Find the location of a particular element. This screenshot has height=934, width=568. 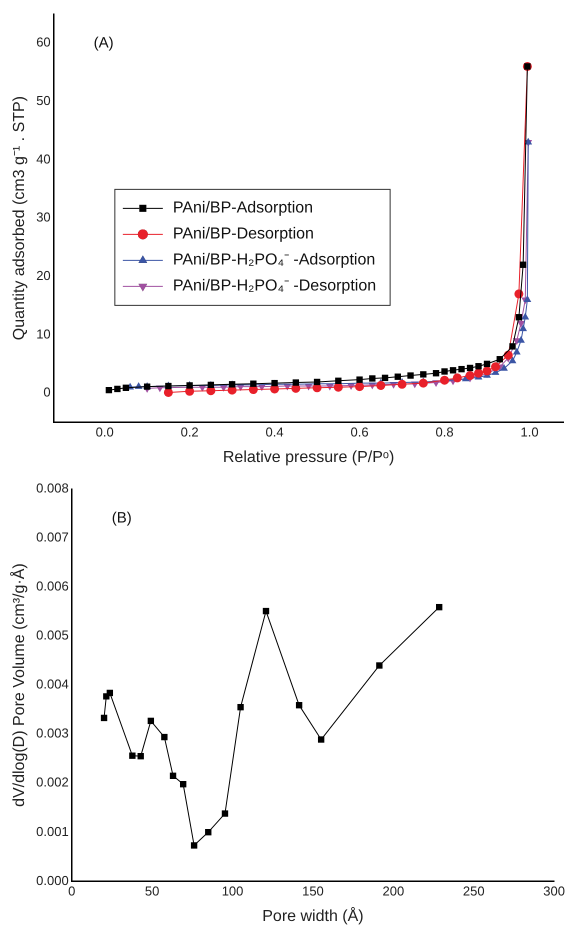

y-axis-title: dV/dlog(D) Pore Volume (cm³/g·Å) is located at coordinates (19, 685).